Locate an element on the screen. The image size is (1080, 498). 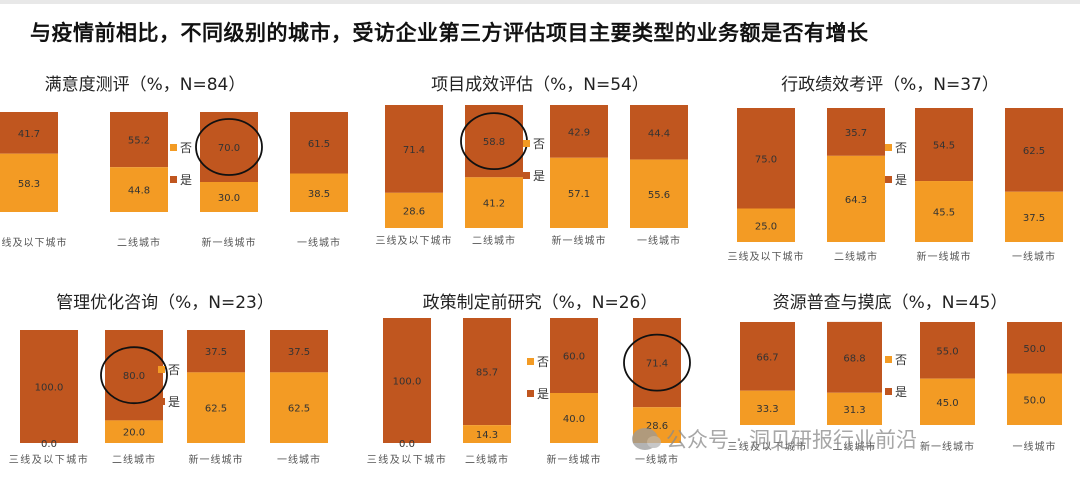
value-label-no: 42.9 is located at coordinates (579, 132).